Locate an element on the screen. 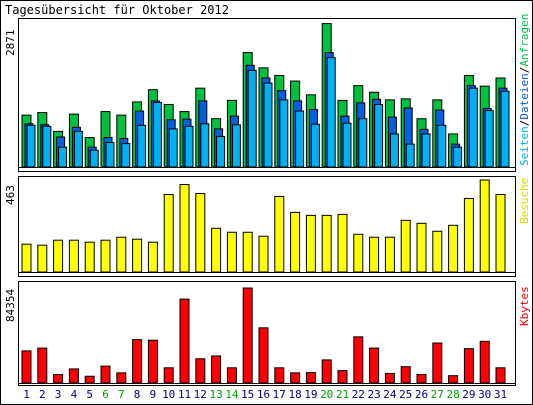 Image resolution: width=533 pixels, height=405 pixels. chart-title: Tagesübersicht für Oktober 2012 is located at coordinates (117, 10).